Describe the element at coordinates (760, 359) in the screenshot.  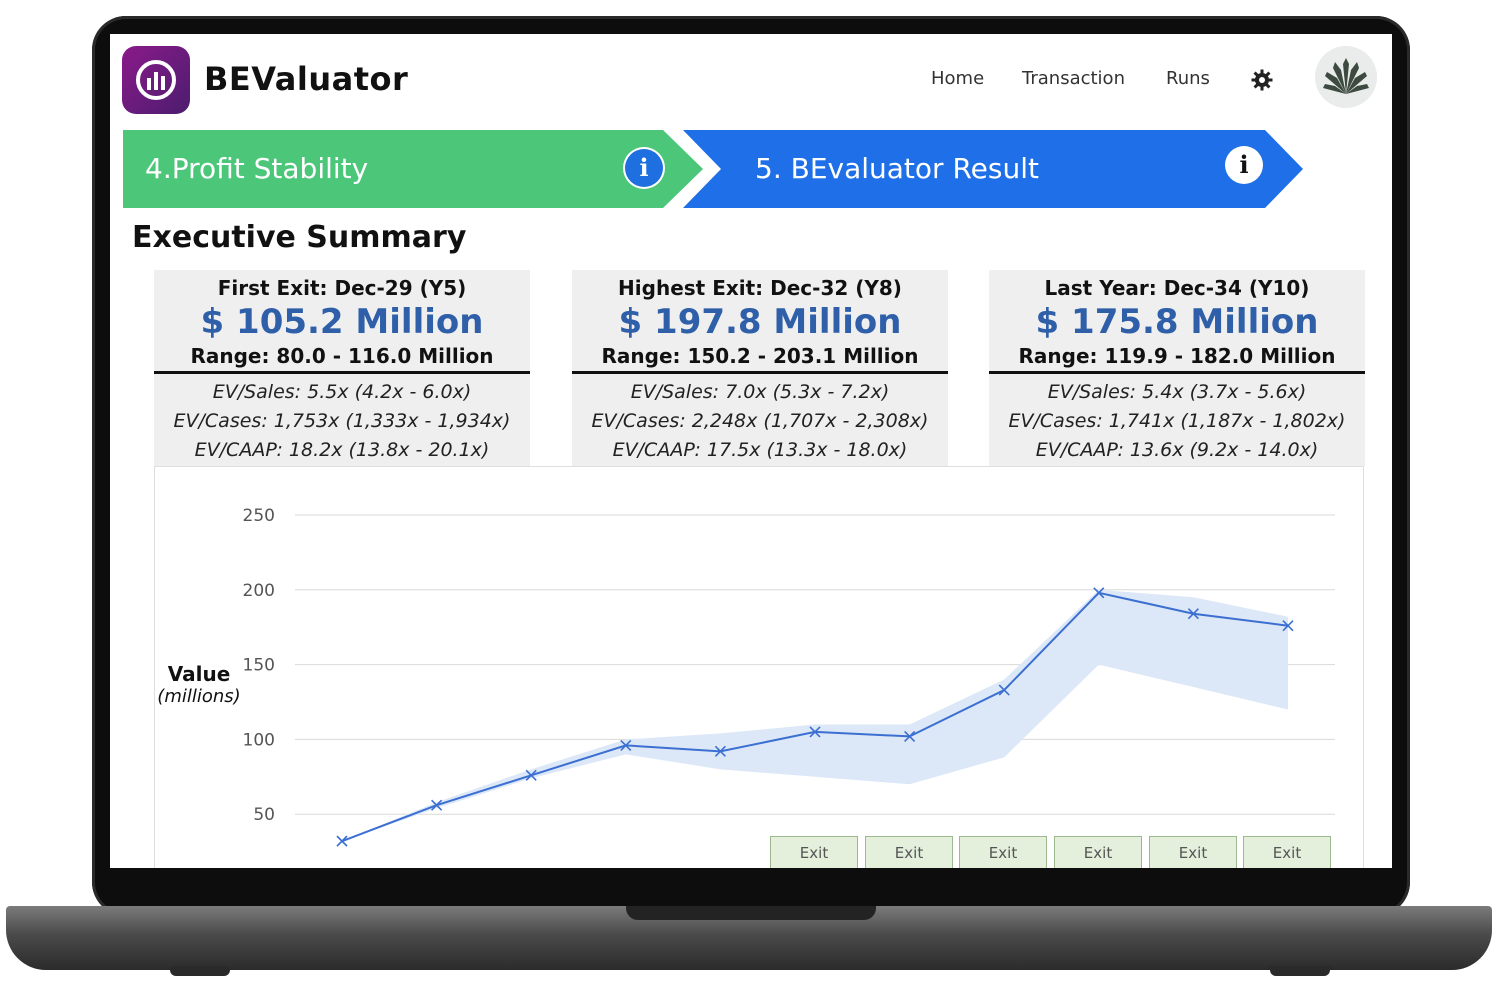
I see `card-range: Range: 150.2 - 203.1 Million` at that location.